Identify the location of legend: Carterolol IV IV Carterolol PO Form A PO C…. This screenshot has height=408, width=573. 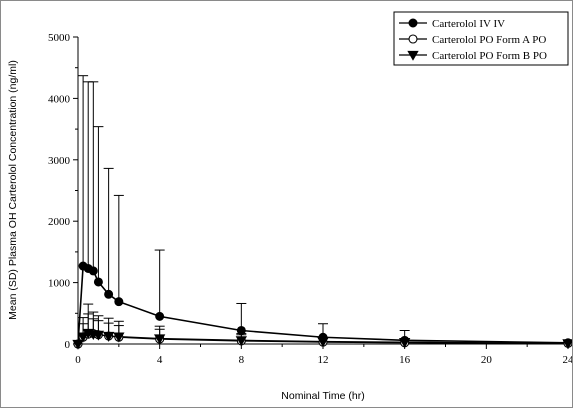
(481, 38).